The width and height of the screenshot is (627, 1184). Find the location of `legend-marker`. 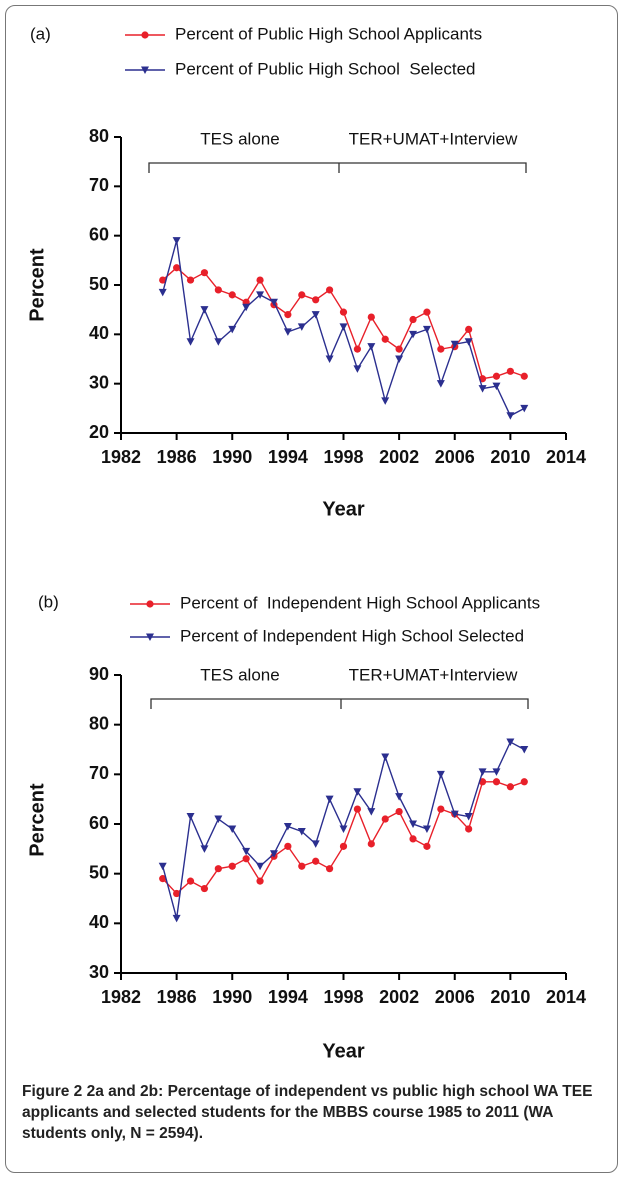

legend-marker is located at coordinates (145, 35).